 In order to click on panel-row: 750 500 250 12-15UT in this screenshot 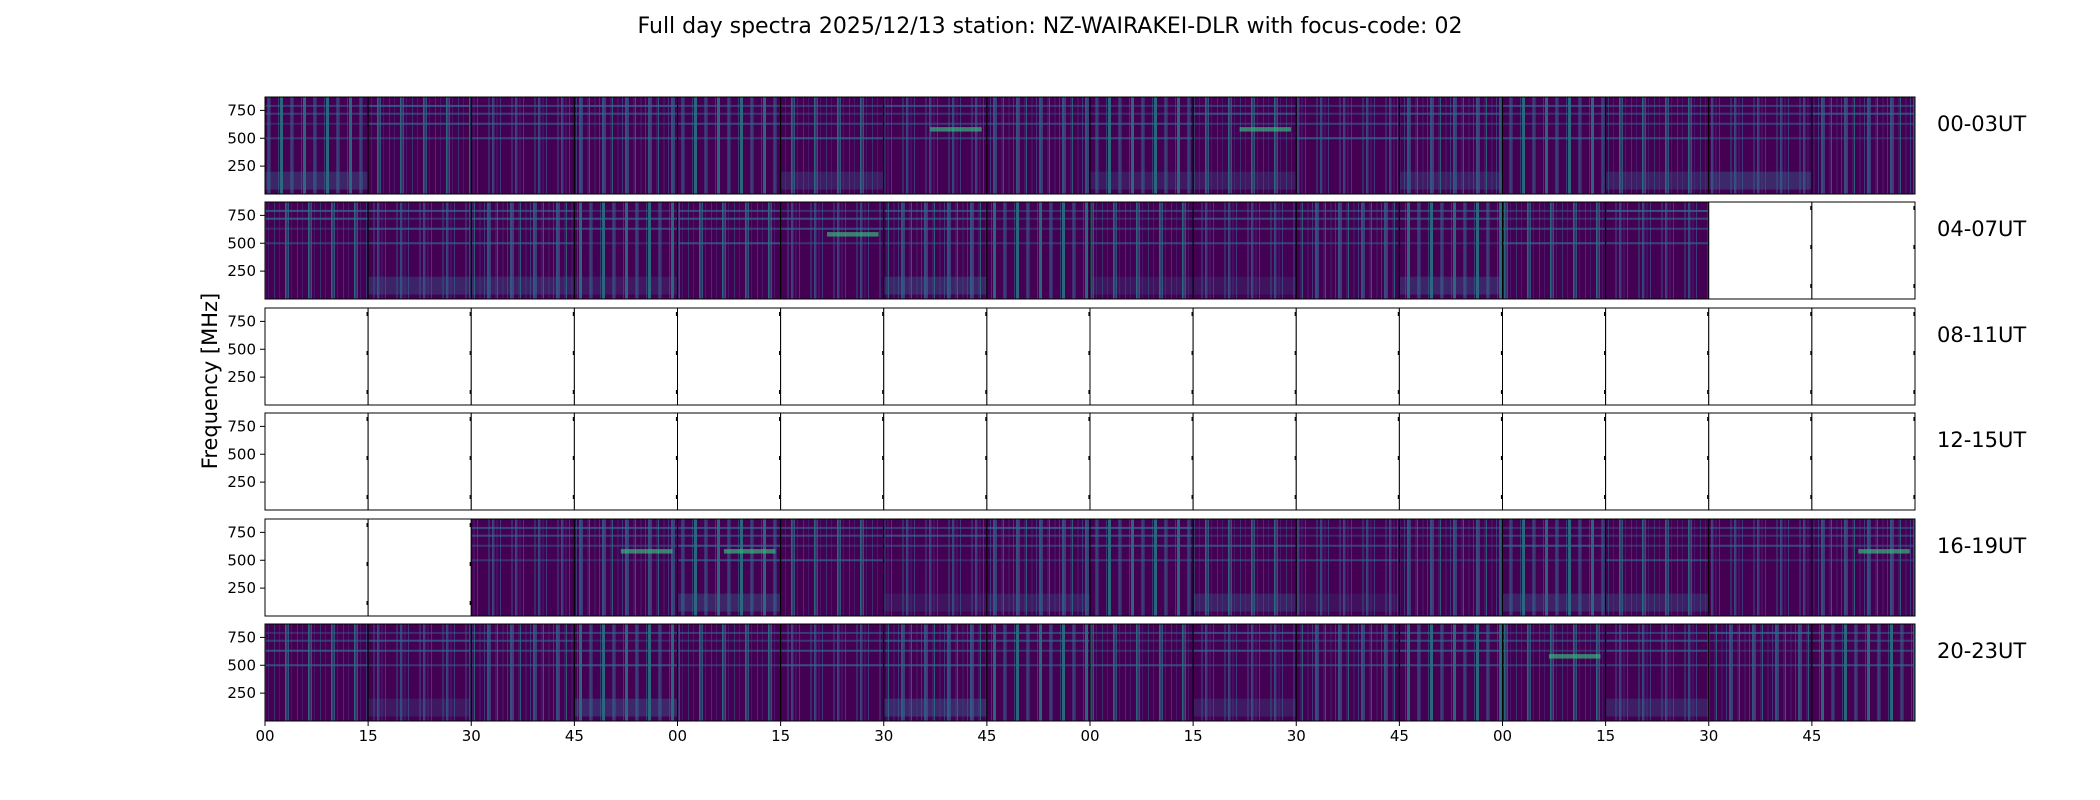, I will do `click(1126, 461)`.